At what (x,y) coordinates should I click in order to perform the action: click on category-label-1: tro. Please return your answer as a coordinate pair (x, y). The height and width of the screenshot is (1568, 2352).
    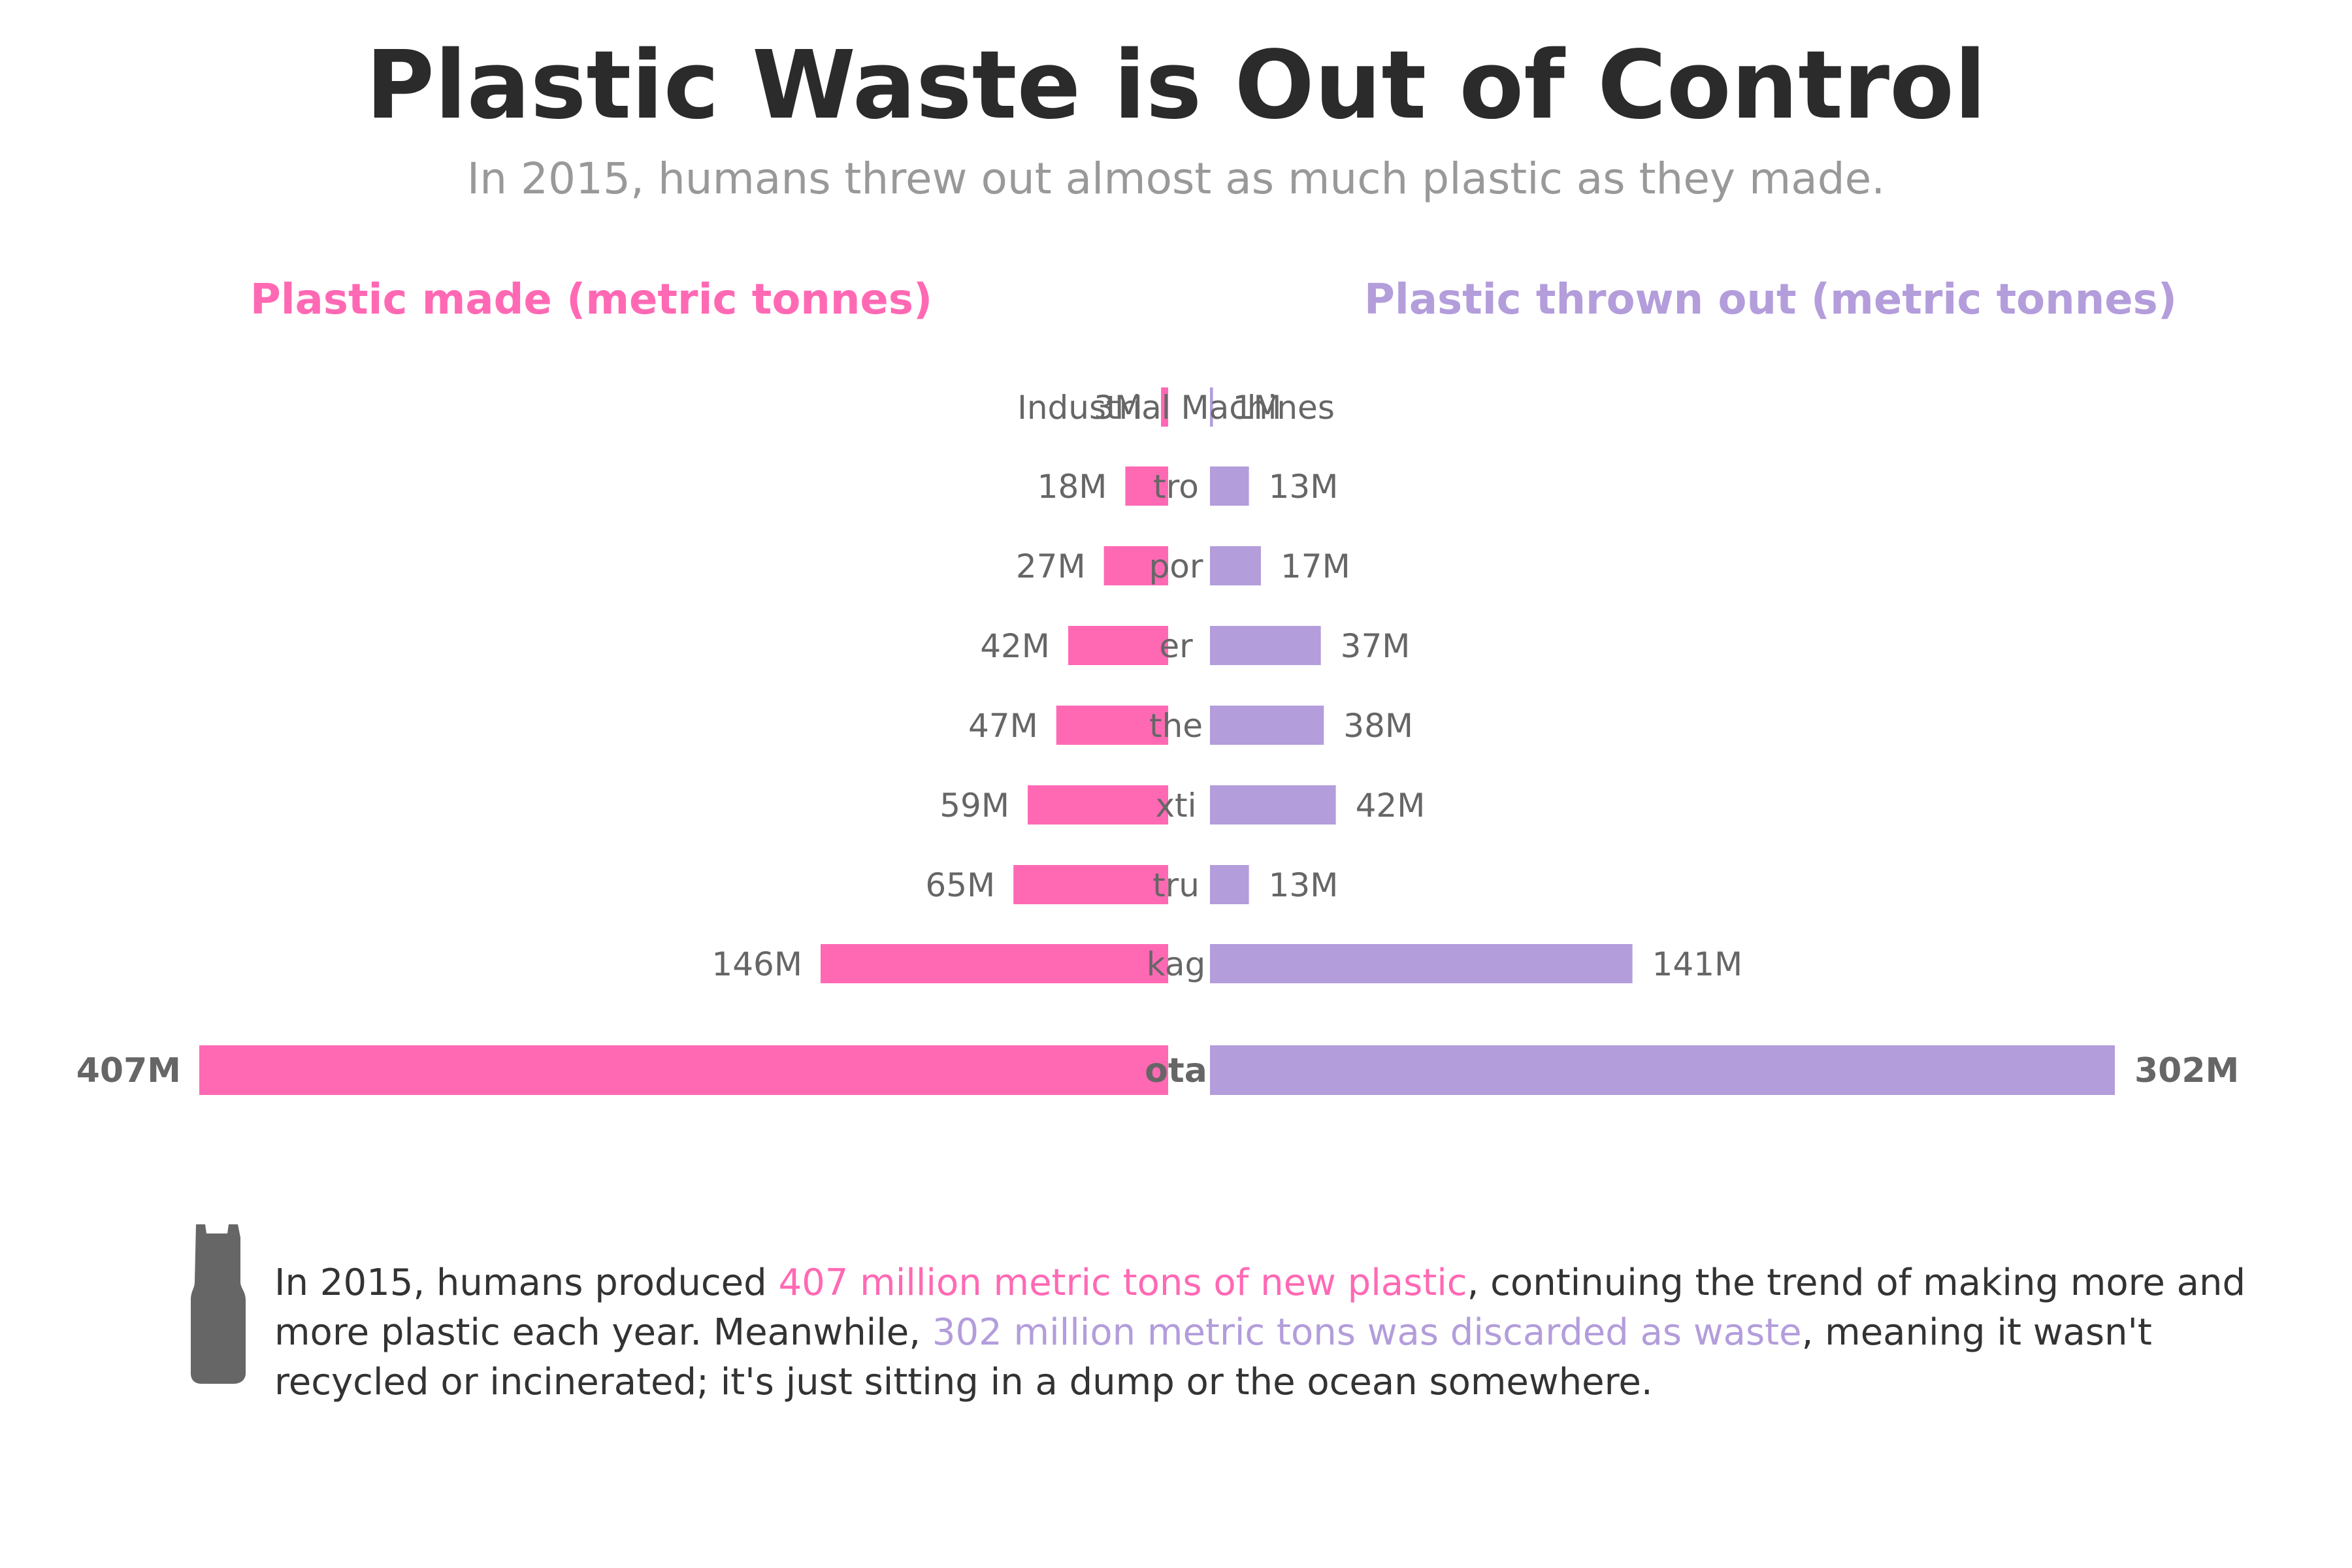
    Looking at the image, I should click on (1176, 487).